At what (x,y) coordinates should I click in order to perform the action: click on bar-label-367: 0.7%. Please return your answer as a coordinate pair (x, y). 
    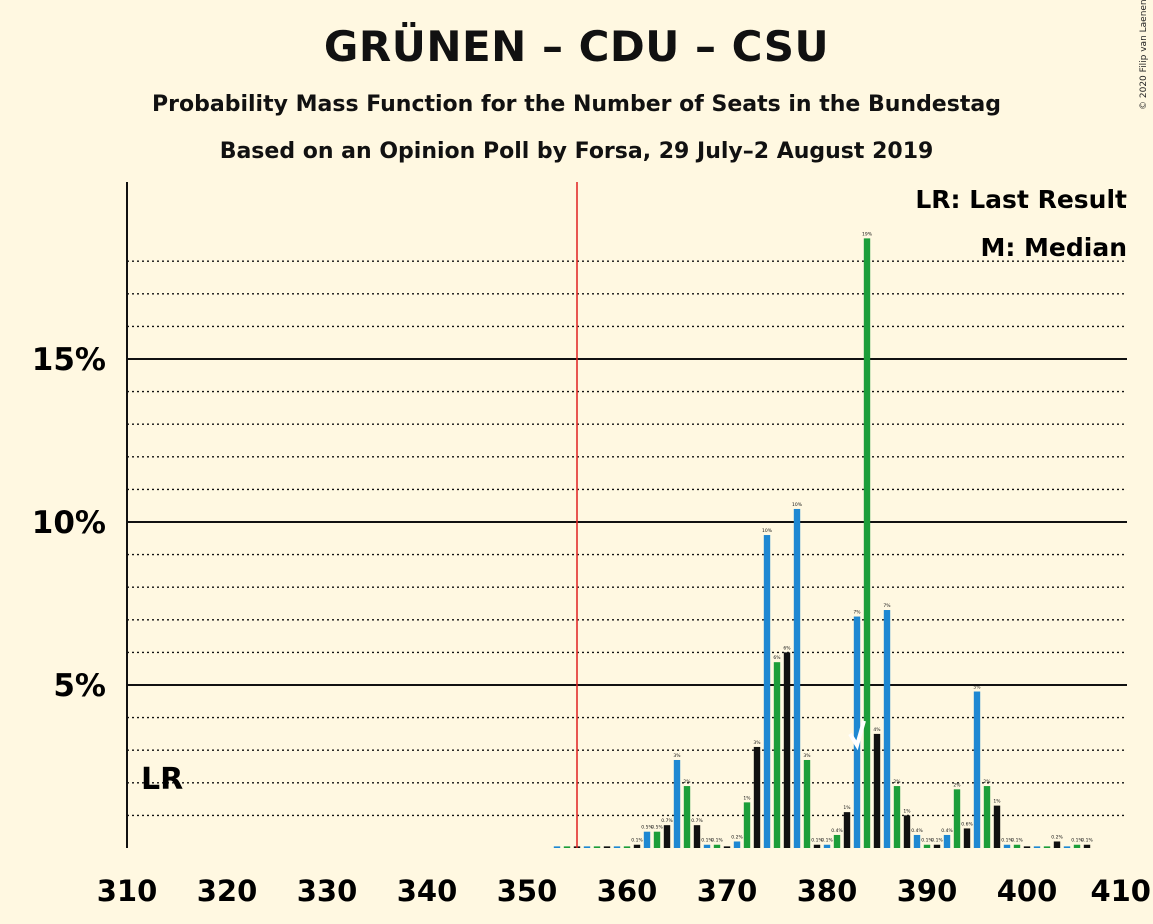
    Looking at the image, I should click on (697, 821).